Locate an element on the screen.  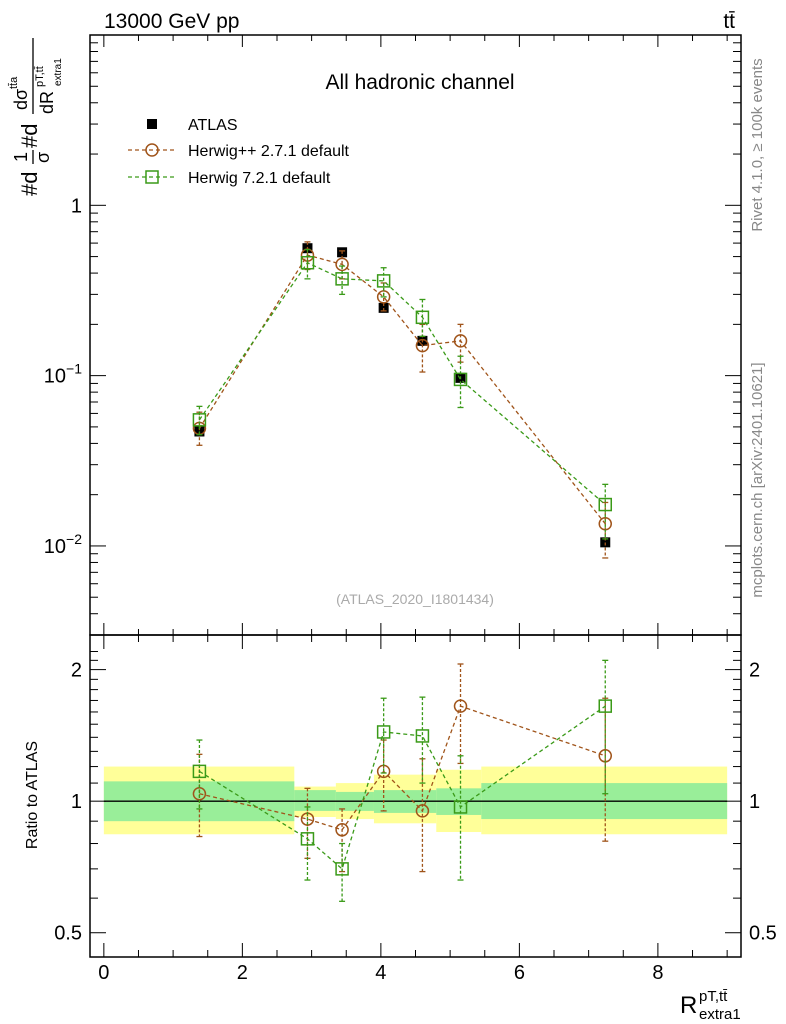
main-y-tick-label: 10⁻² is located at coordinates (63, 544).